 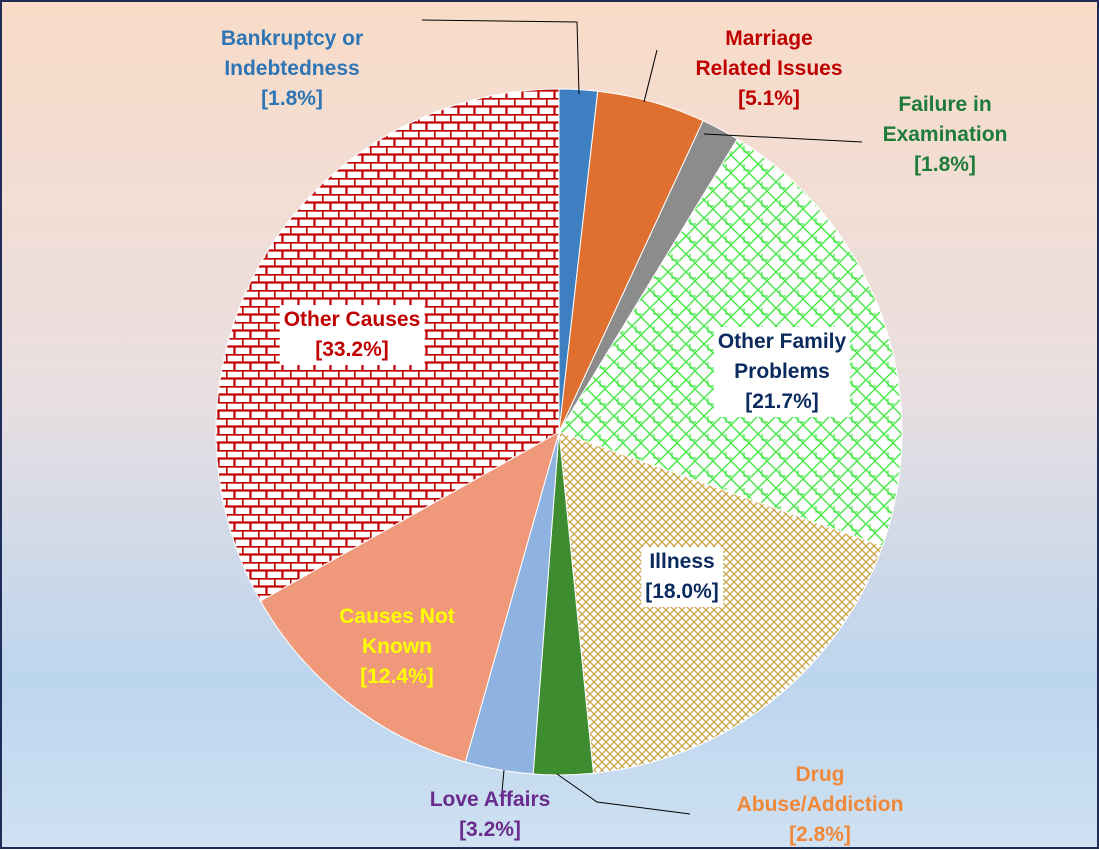 I want to click on category-label: Drug Abuse/Addiction, so click(x=820, y=789).